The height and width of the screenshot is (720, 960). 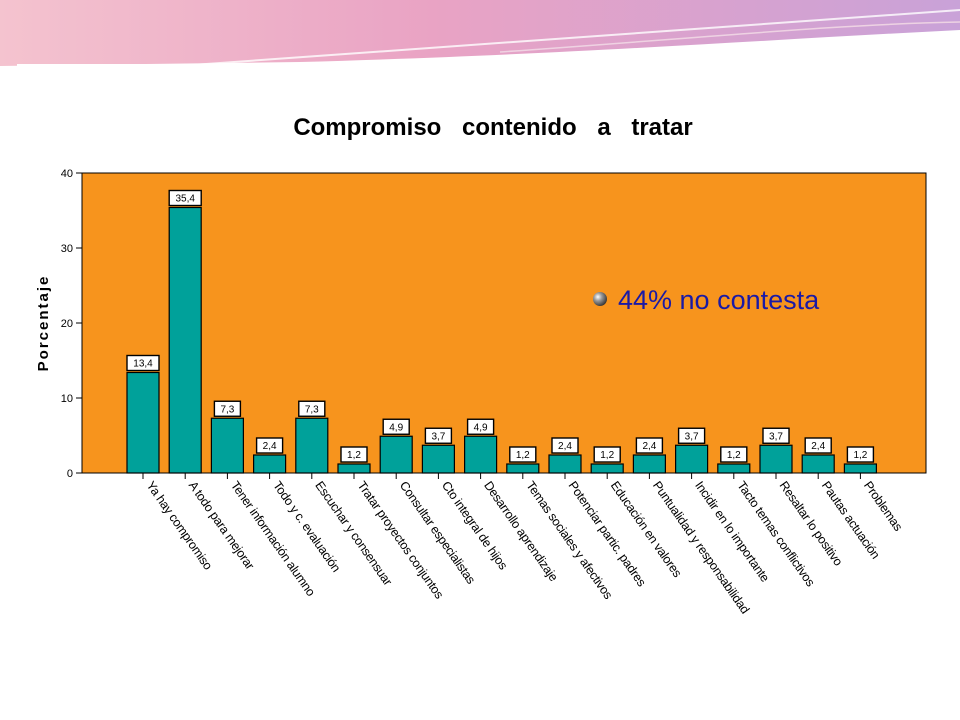 I want to click on y-tick-label: 10, so click(x=67, y=399).